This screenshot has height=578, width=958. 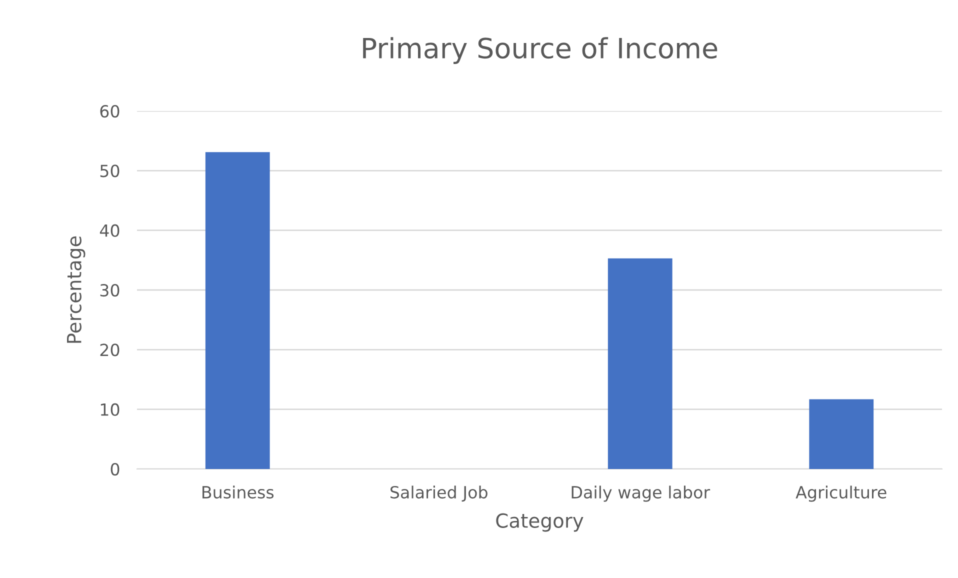 What do you see at coordinates (115, 469) in the screenshot?
I see `y-tick-label: 0` at bounding box center [115, 469].